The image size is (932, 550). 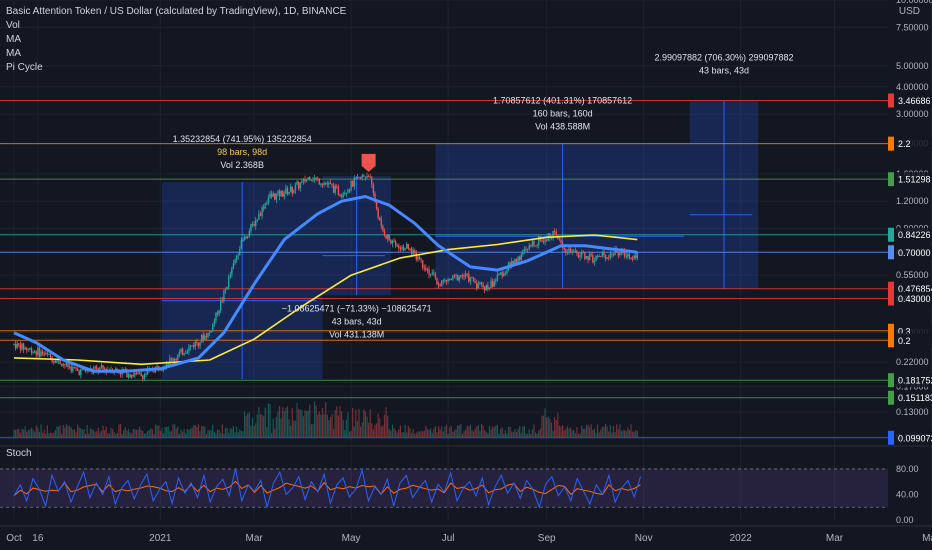 I want to click on indicator-ma-1: MA, so click(x=13, y=39).